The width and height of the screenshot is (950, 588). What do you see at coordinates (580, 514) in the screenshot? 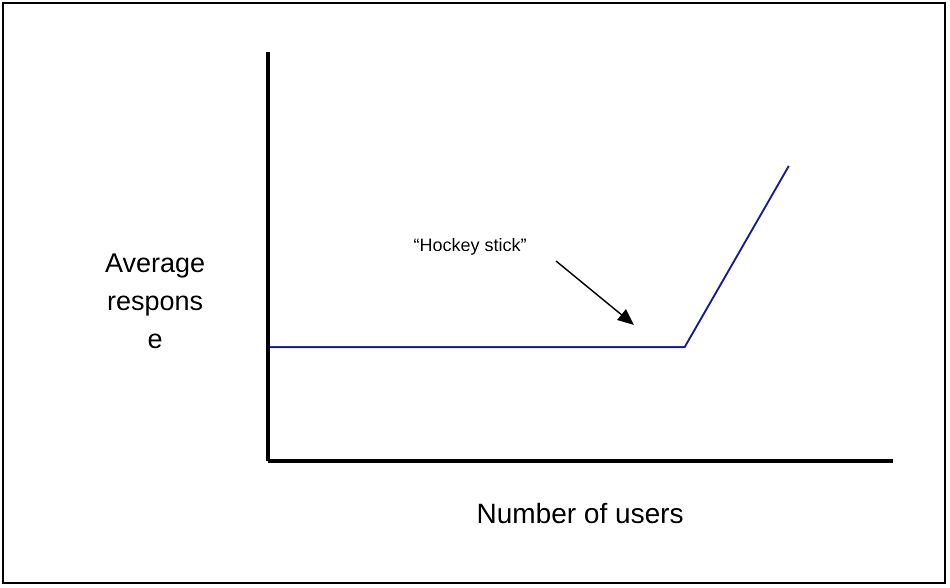
I see `x-axis-title: Number of users` at bounding box center [580, 514].